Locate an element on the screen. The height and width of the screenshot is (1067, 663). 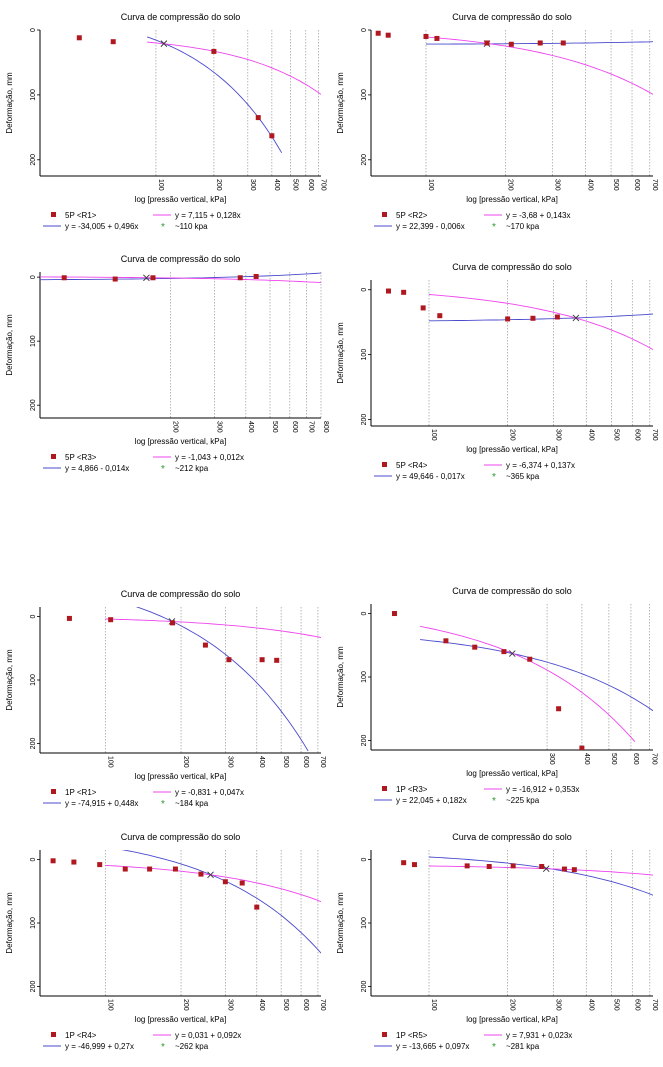
legend-intersection: ~212 kpa is located at coordinates (192, 468).